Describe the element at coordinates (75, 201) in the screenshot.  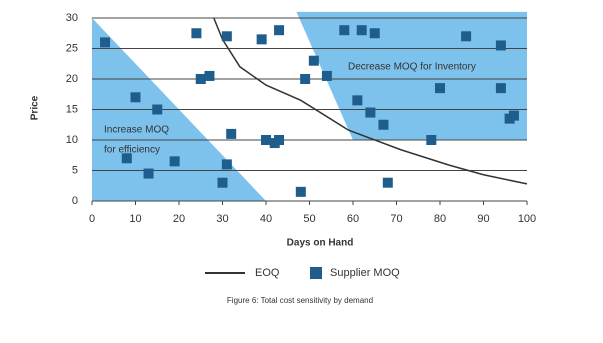
I see `y-tick-label: 0` at that location.